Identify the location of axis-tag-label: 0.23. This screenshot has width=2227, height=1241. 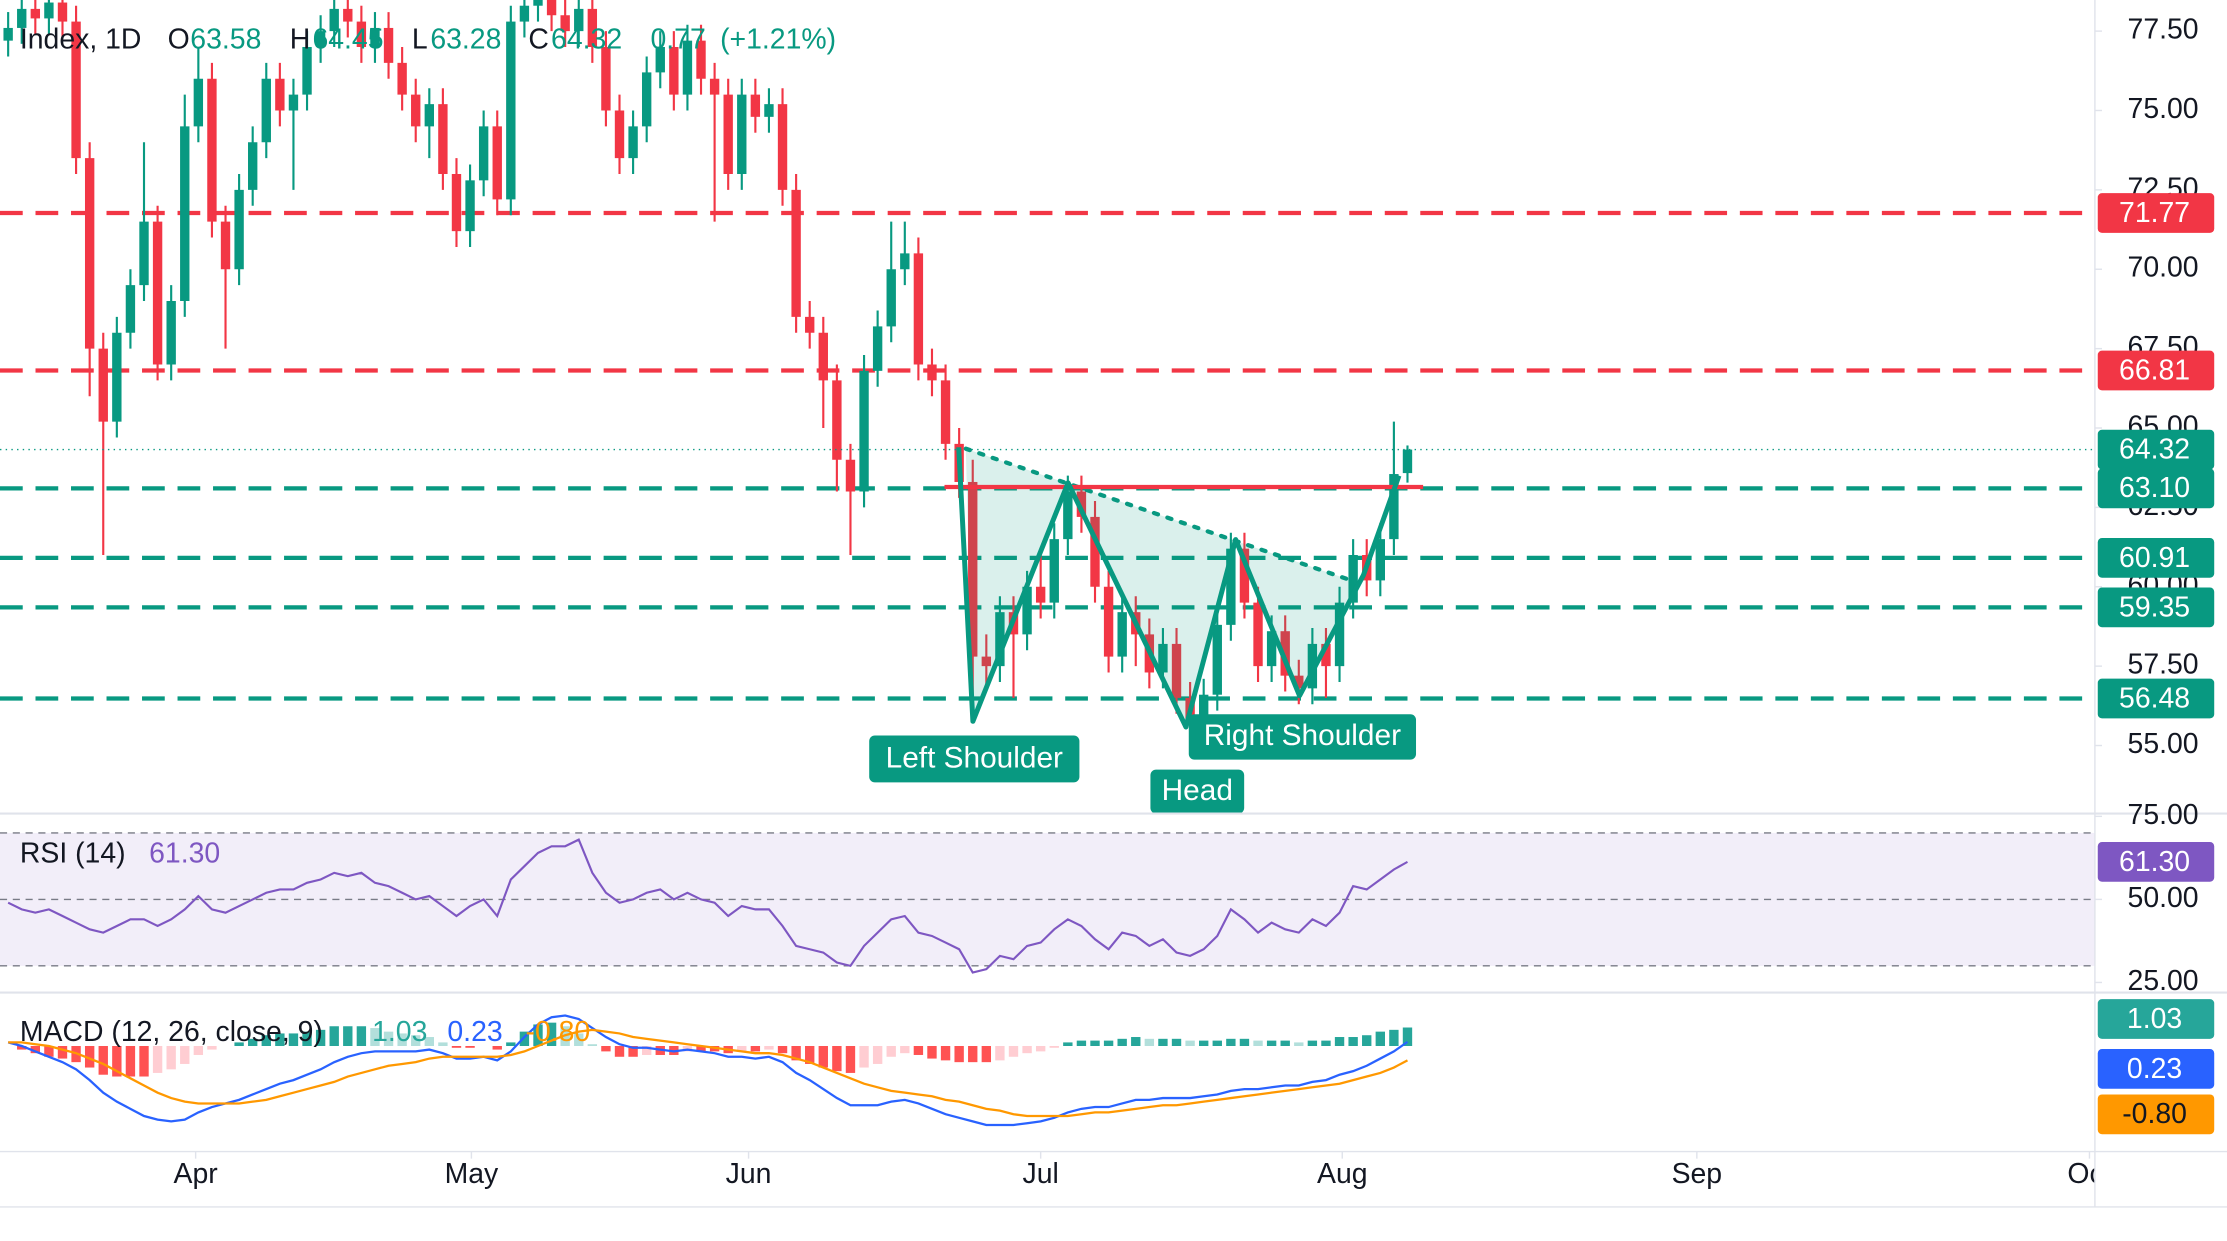
(2154, 1069).